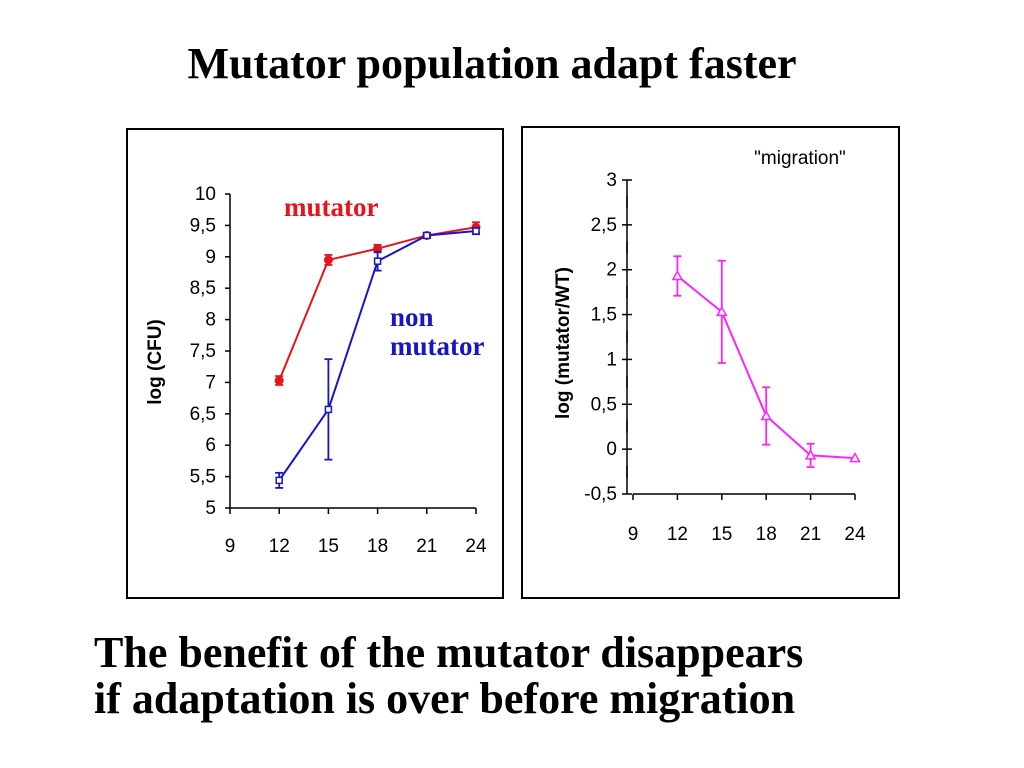 This screenshot has width=1024, height=768. Describe the element at coordinates (210, 445) in the screenshot. I see `y-tick-label: 6` at that location.